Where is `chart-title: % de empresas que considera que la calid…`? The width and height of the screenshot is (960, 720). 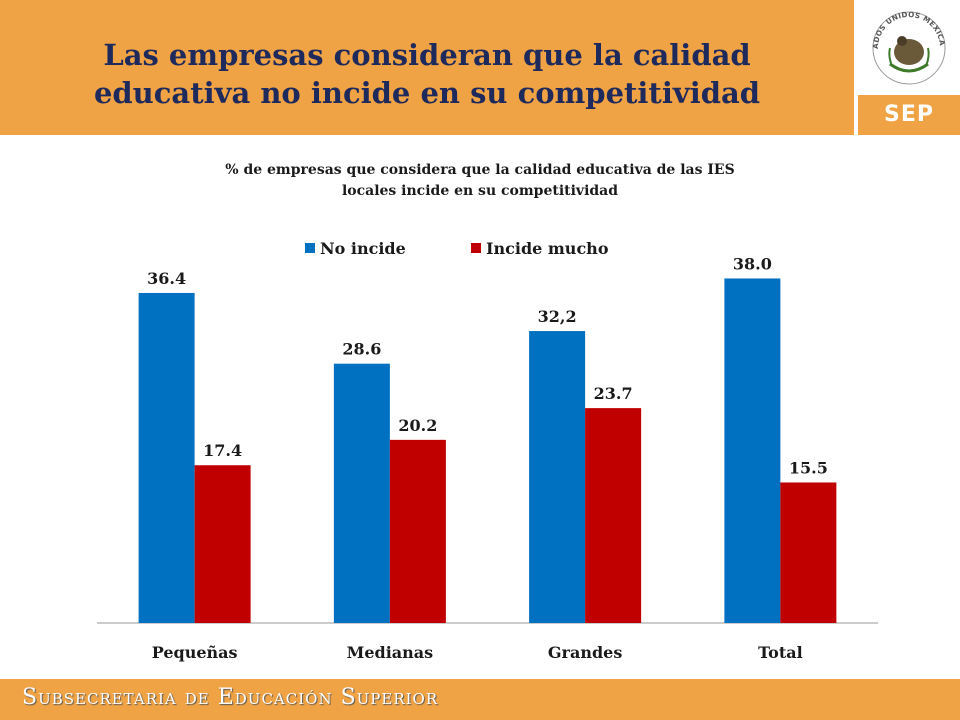 chart-title: % de empresas que considera que la calid… is located at coordinates (480, 181).